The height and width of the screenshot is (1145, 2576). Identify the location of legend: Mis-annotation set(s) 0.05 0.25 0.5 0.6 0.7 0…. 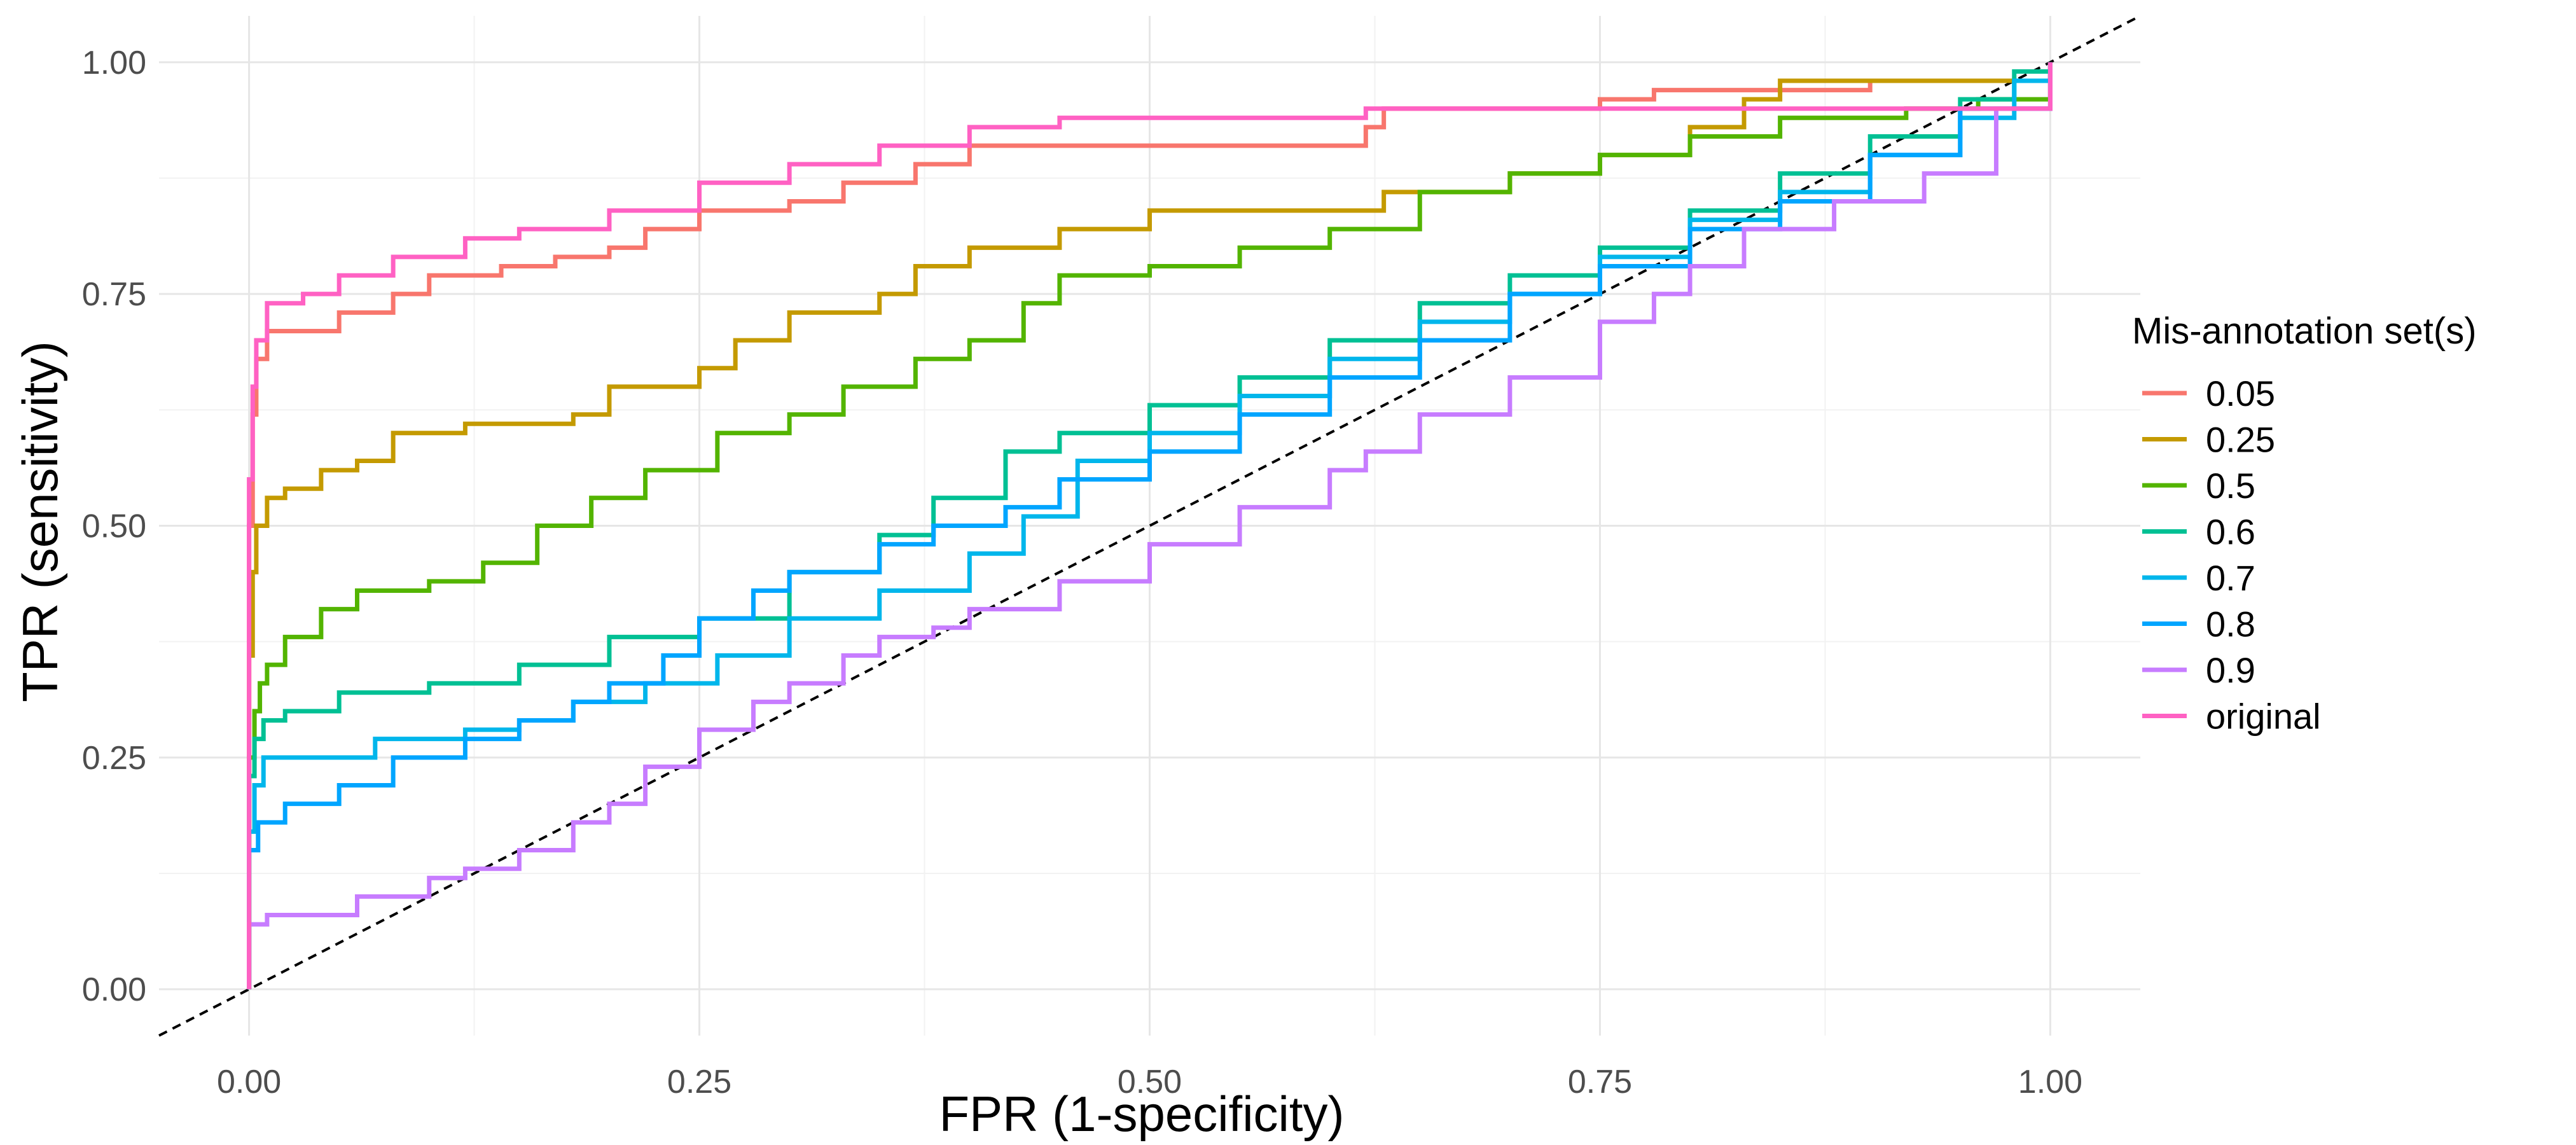
(2304, 523).